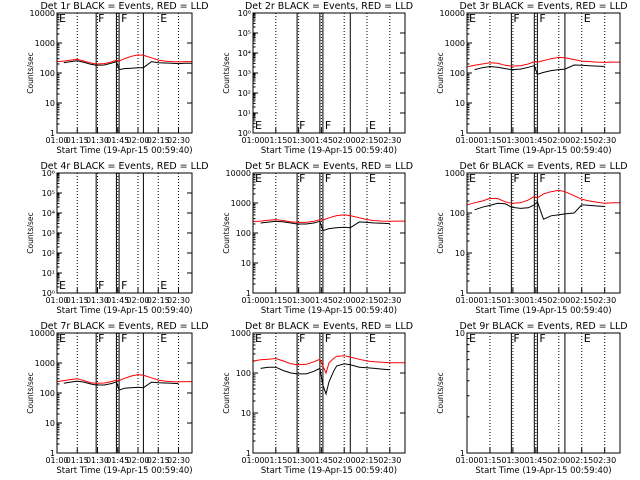 The height and width of the screenshot is (480, 640). I want to click on panel-9r-x-tick-label: 02:30, so click(604, 460).